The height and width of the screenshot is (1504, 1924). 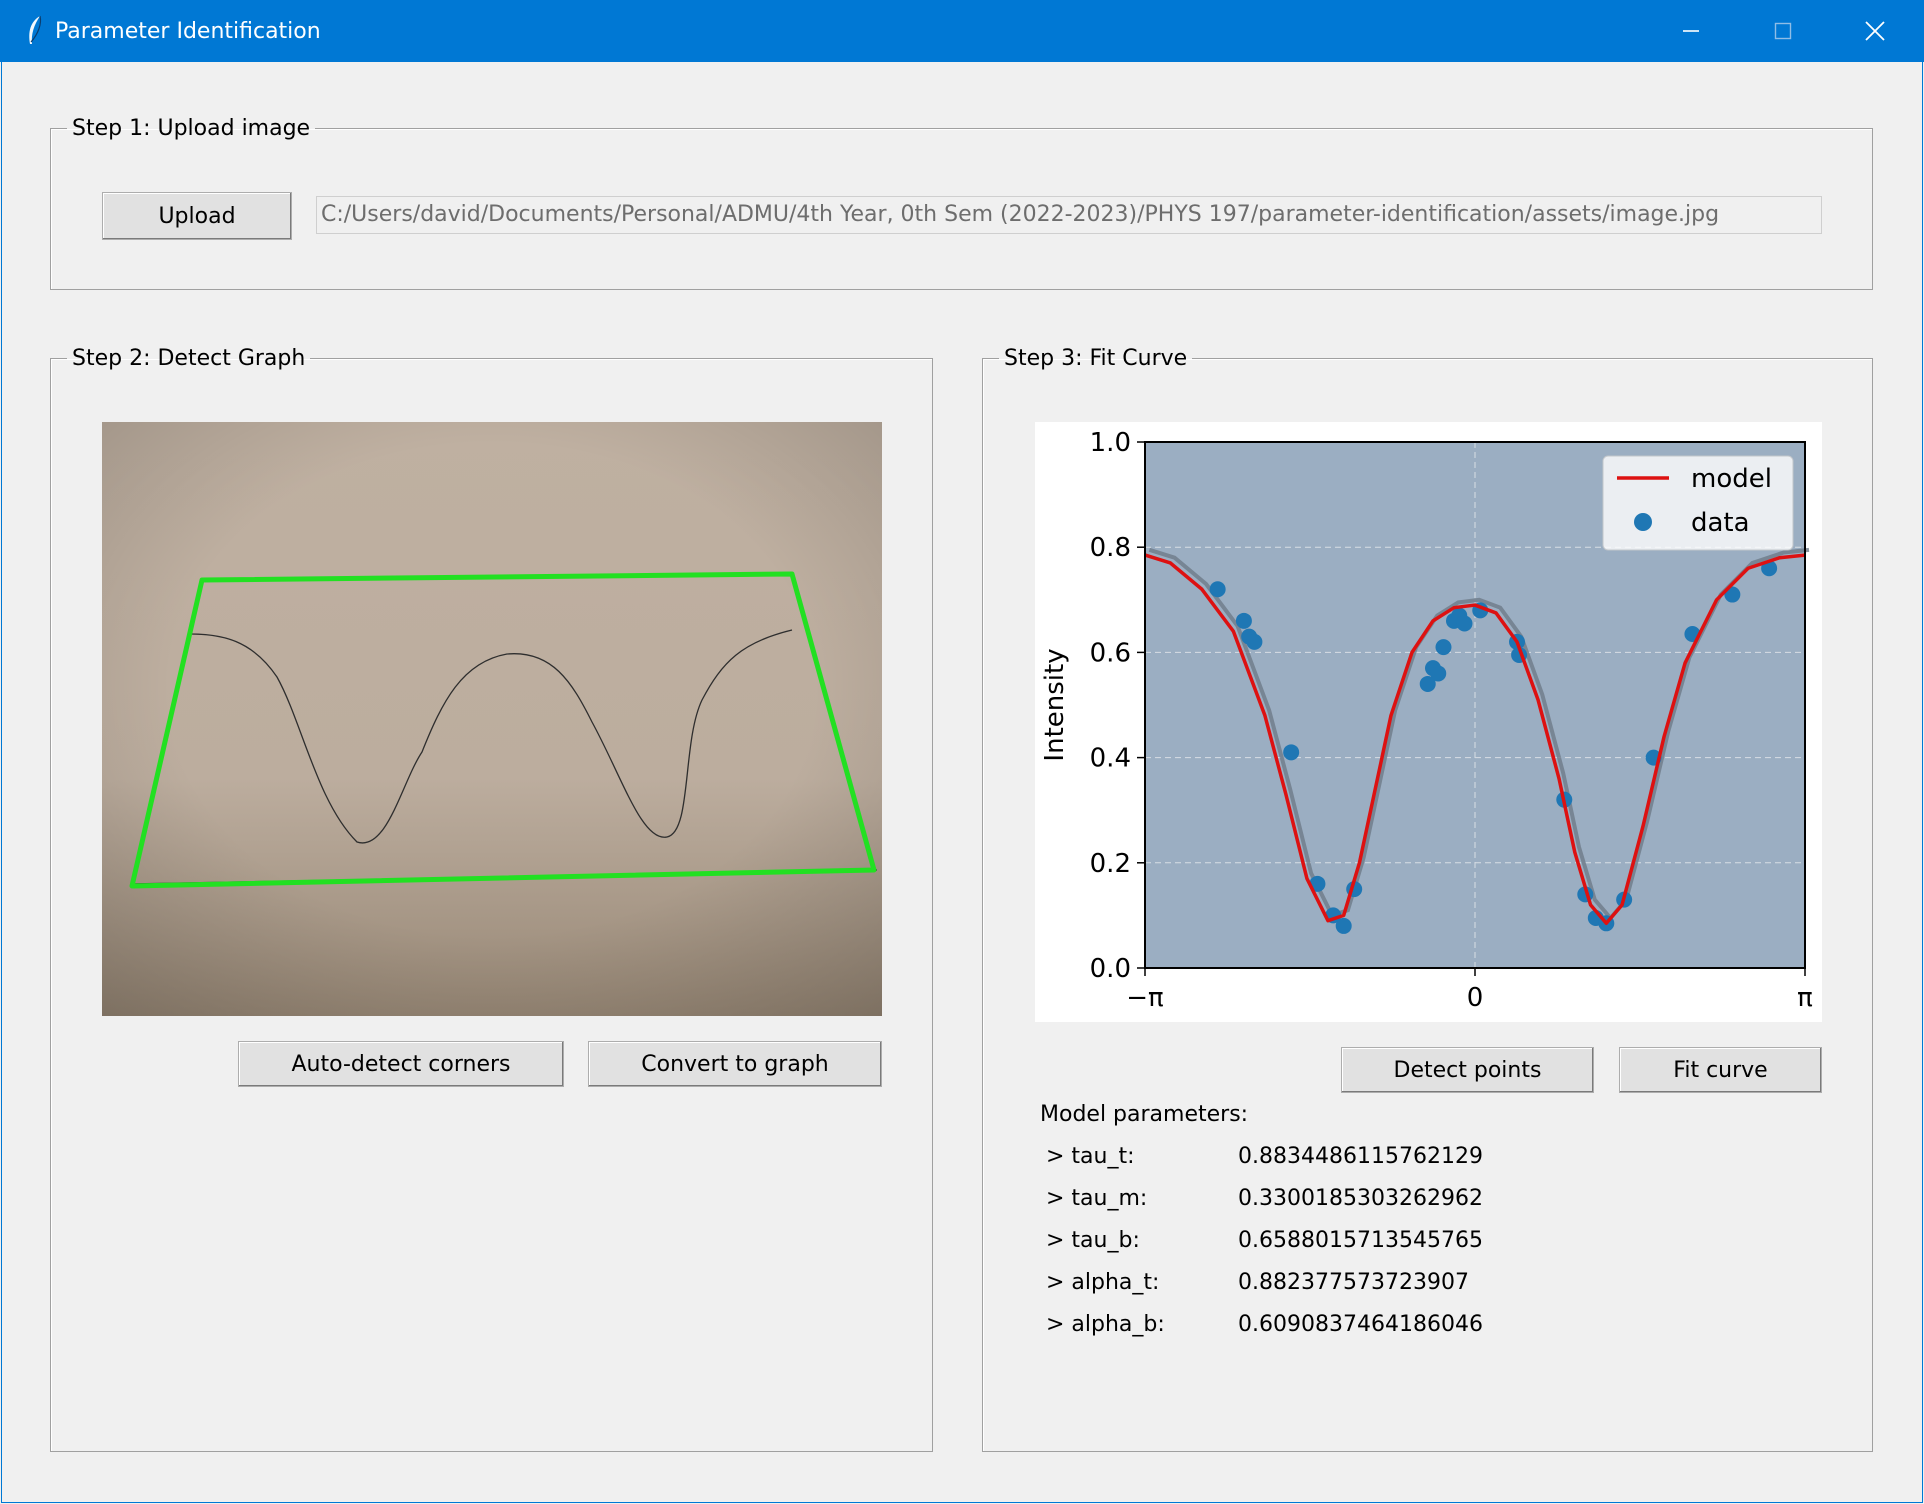 I want to click on param-name: > tau_t:, so click(x=1090, y=1156).